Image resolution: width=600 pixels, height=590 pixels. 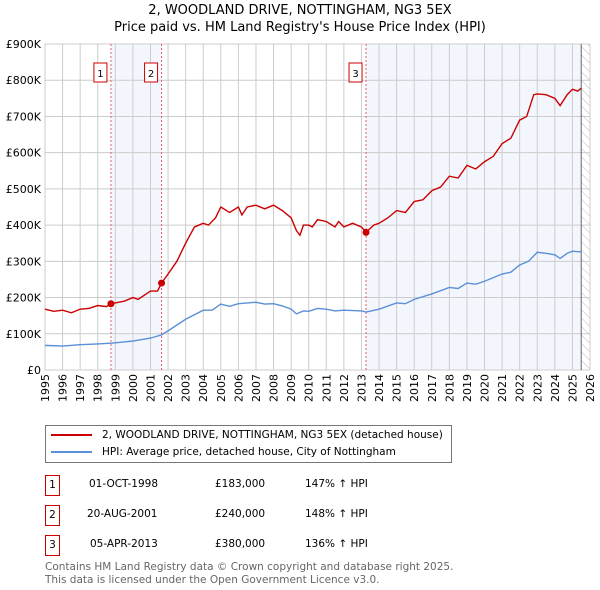 What do you see at coordinates (24, 298) in the screenshot?
I see `y-tick-label: £200K` at bounding box center [24, 298].